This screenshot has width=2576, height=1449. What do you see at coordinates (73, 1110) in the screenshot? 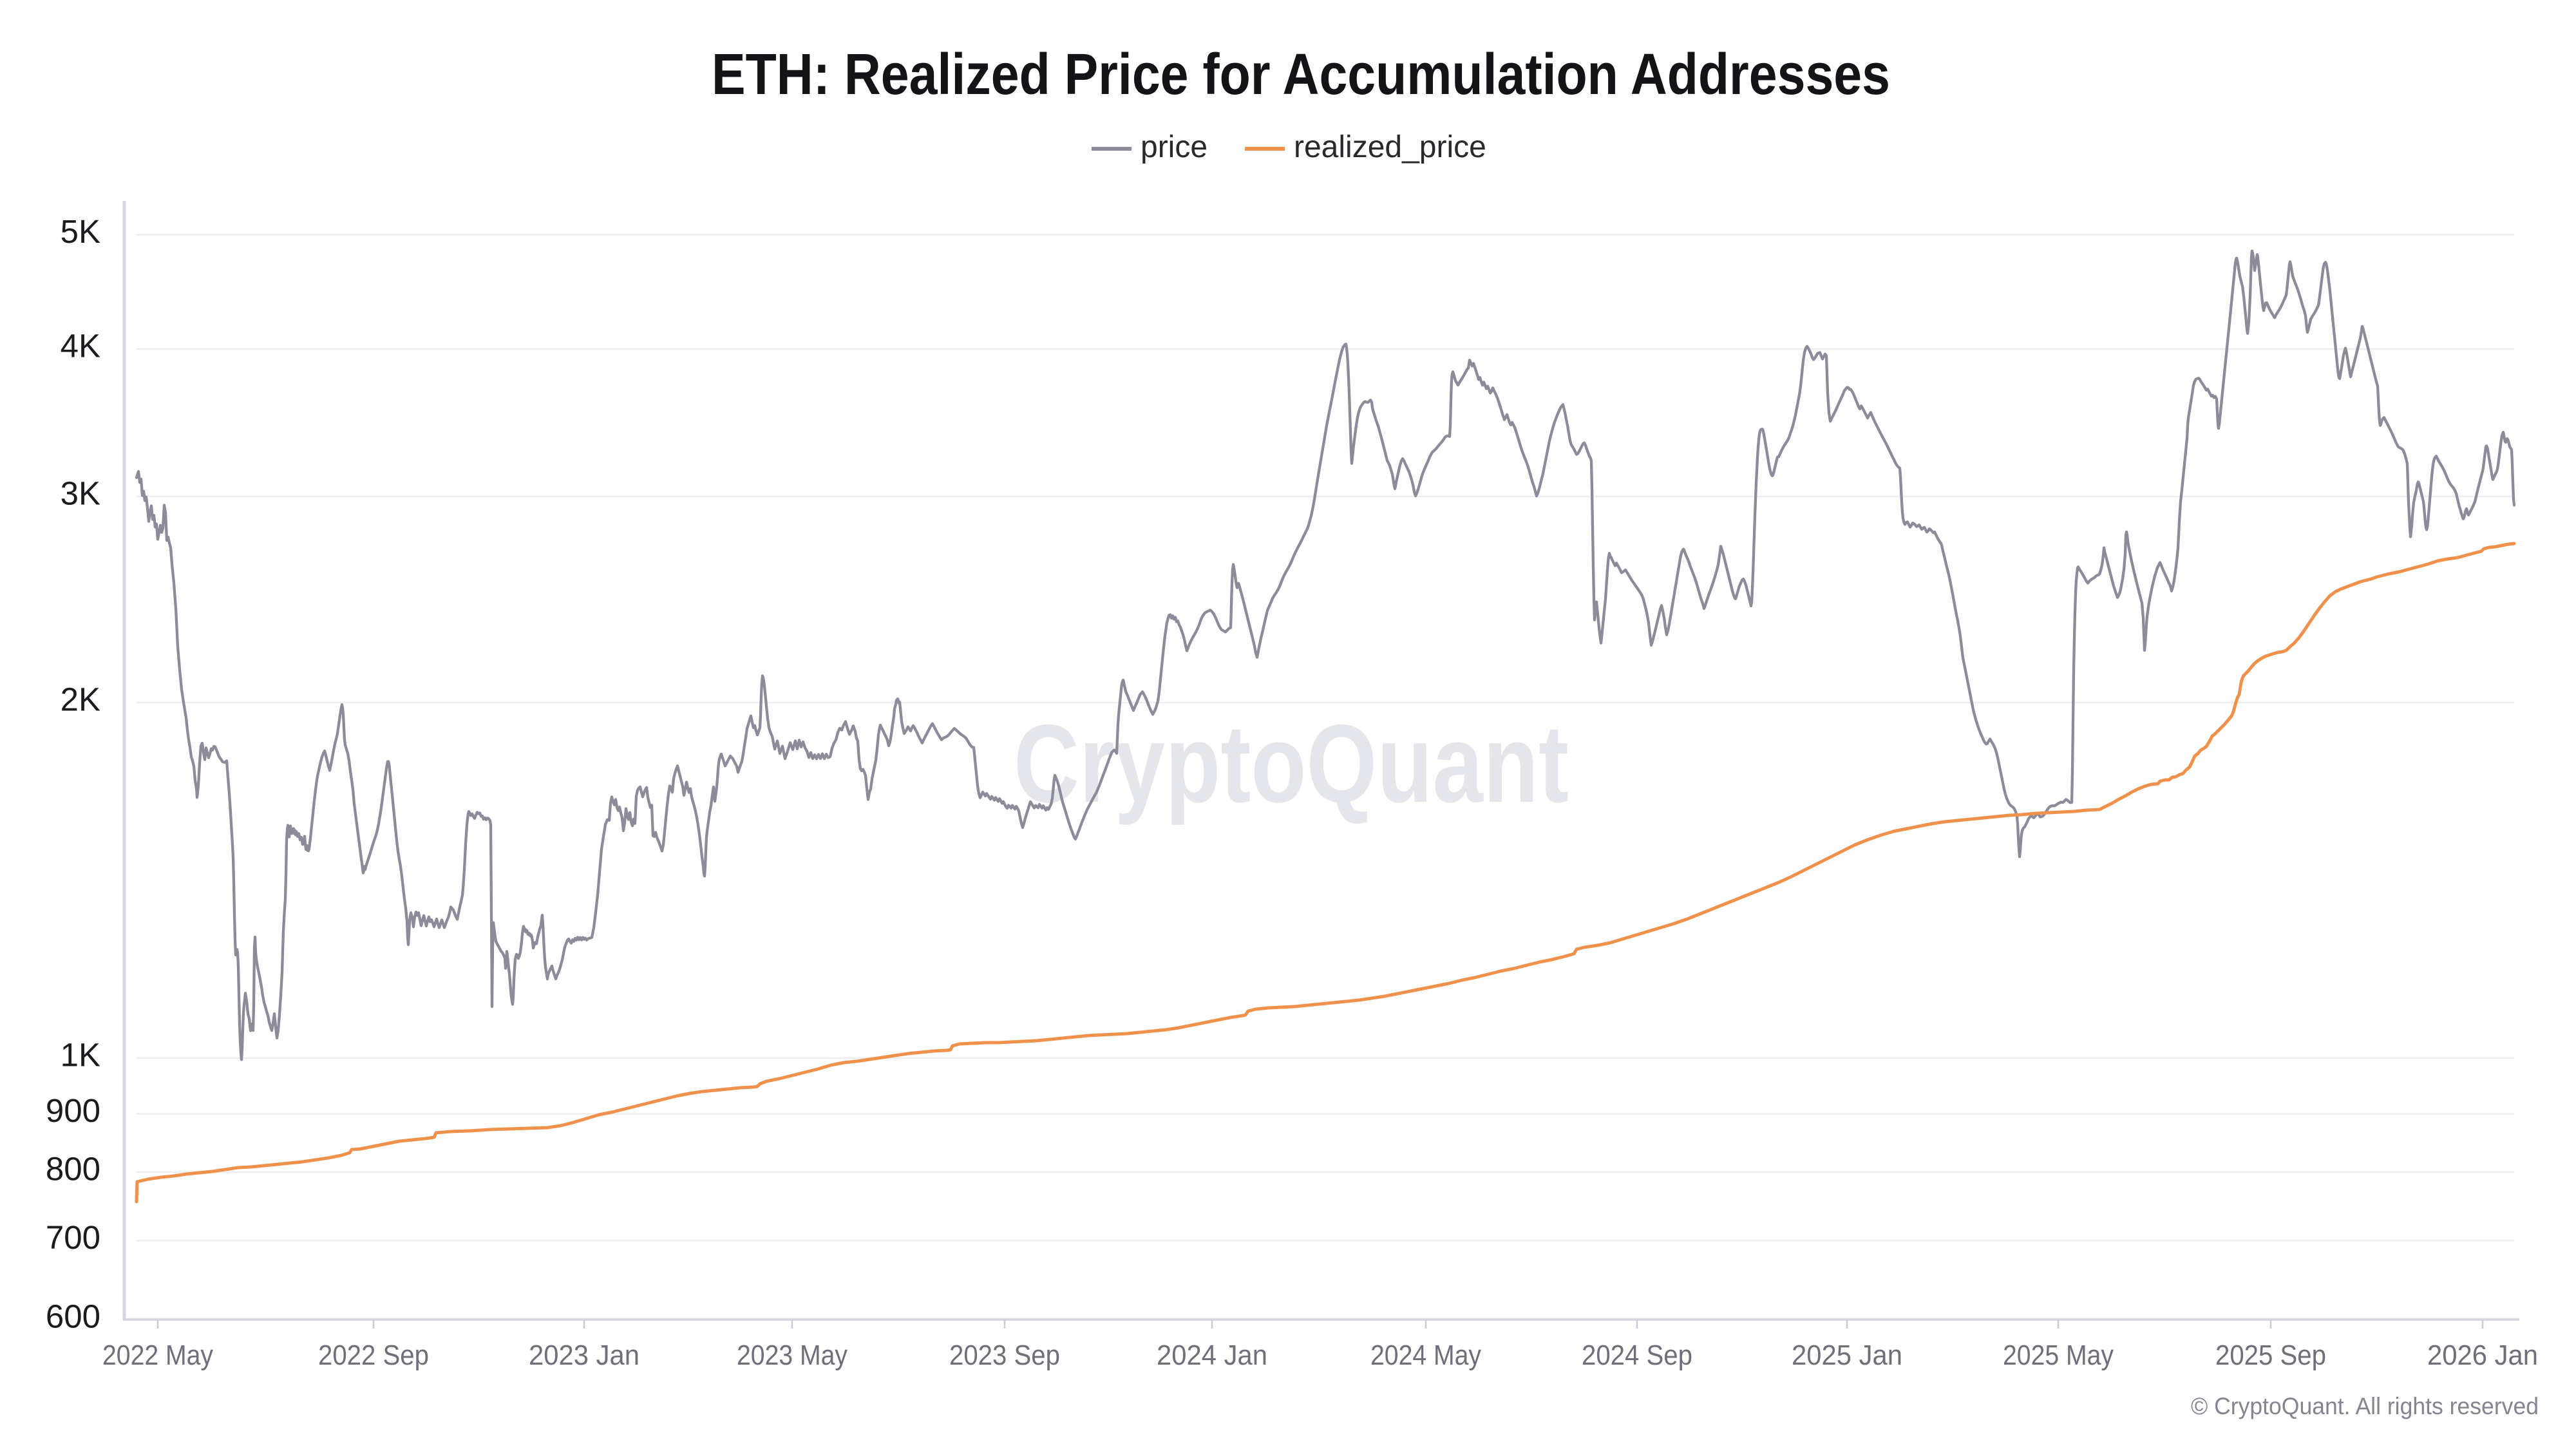
I see `svg-text: 900` at bounding box center [73, 1110].